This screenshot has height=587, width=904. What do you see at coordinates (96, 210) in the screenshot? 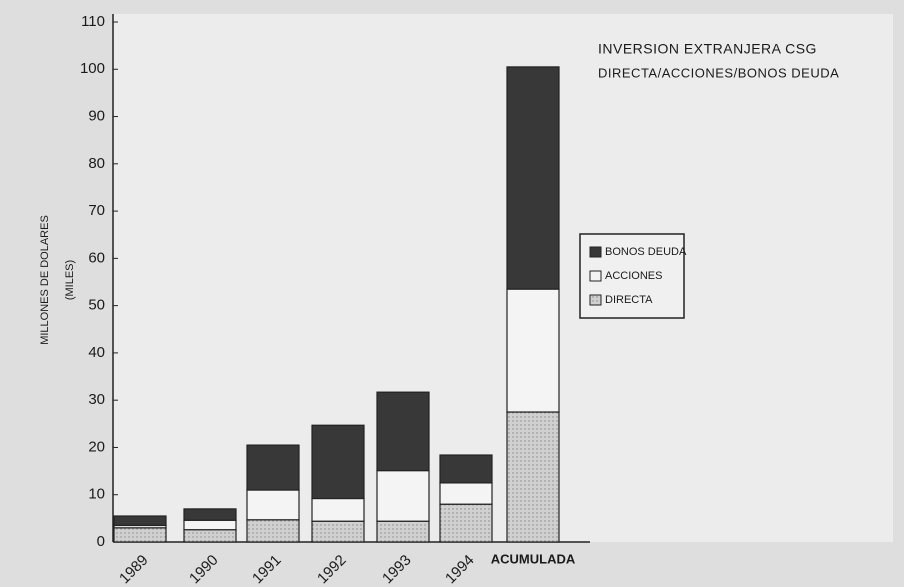
I see `y-tick-label: 70` at bounding box center [96, 210].